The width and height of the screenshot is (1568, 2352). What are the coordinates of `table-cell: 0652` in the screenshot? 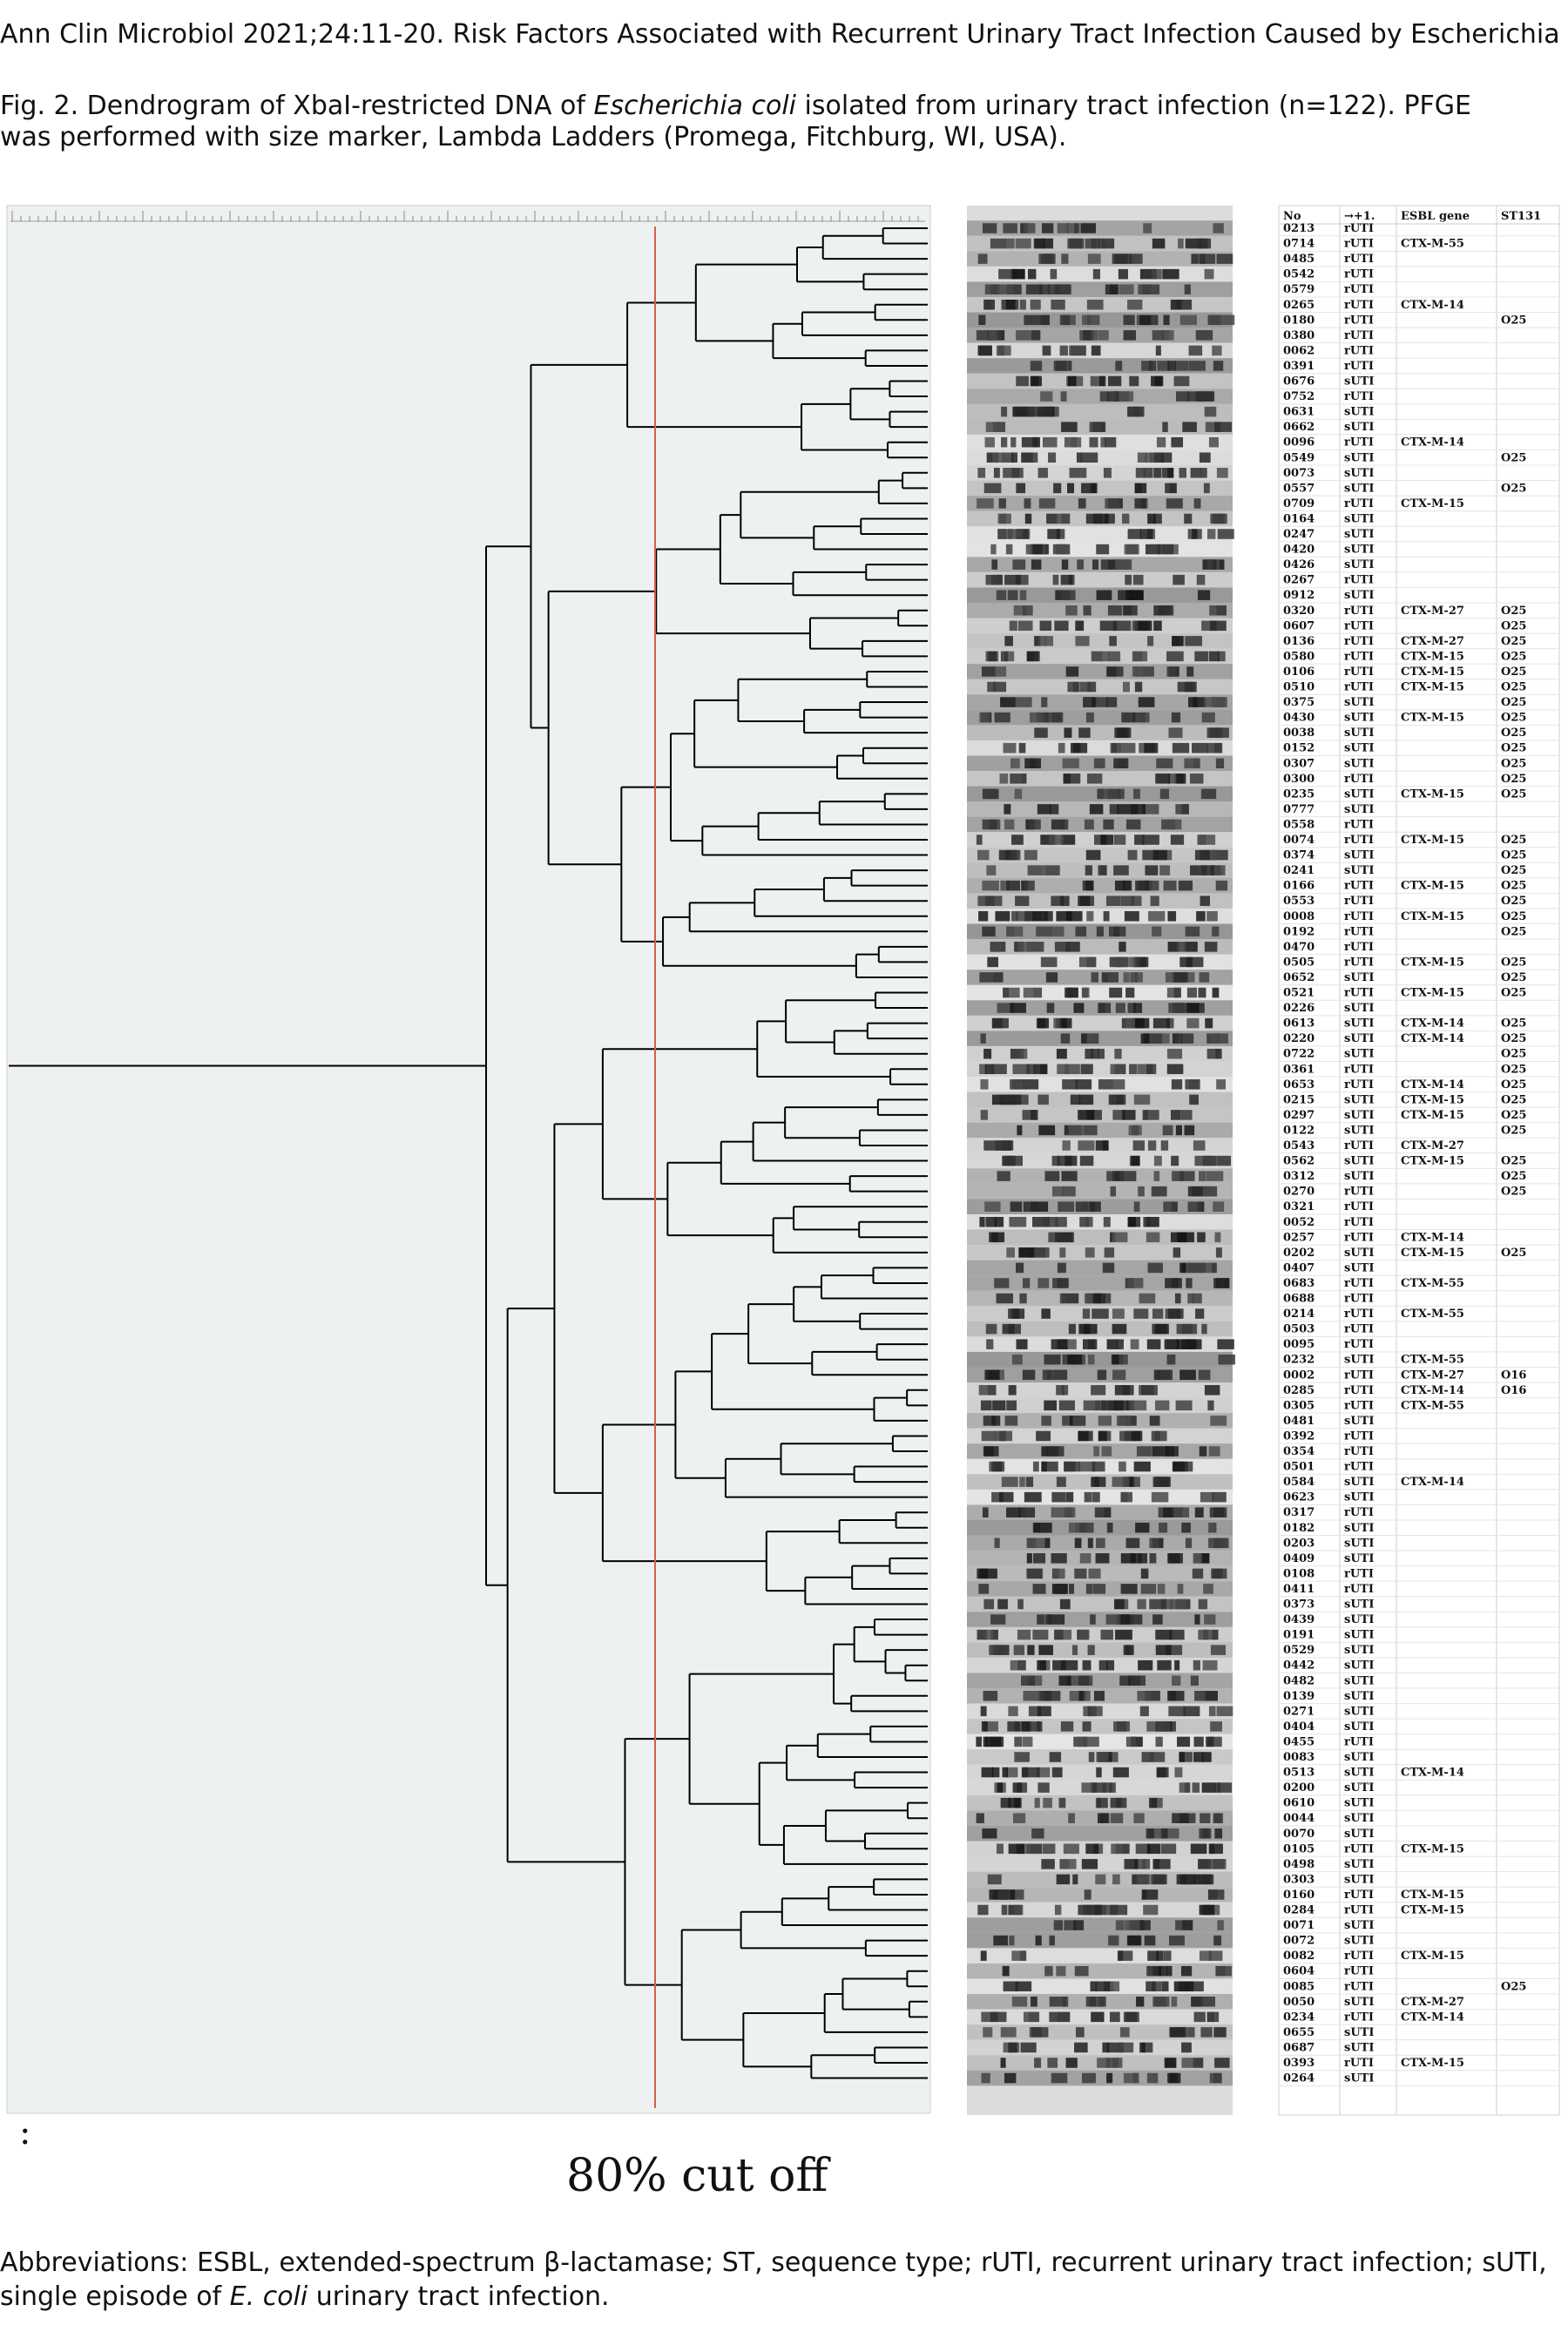 It's located at (1299, 977).